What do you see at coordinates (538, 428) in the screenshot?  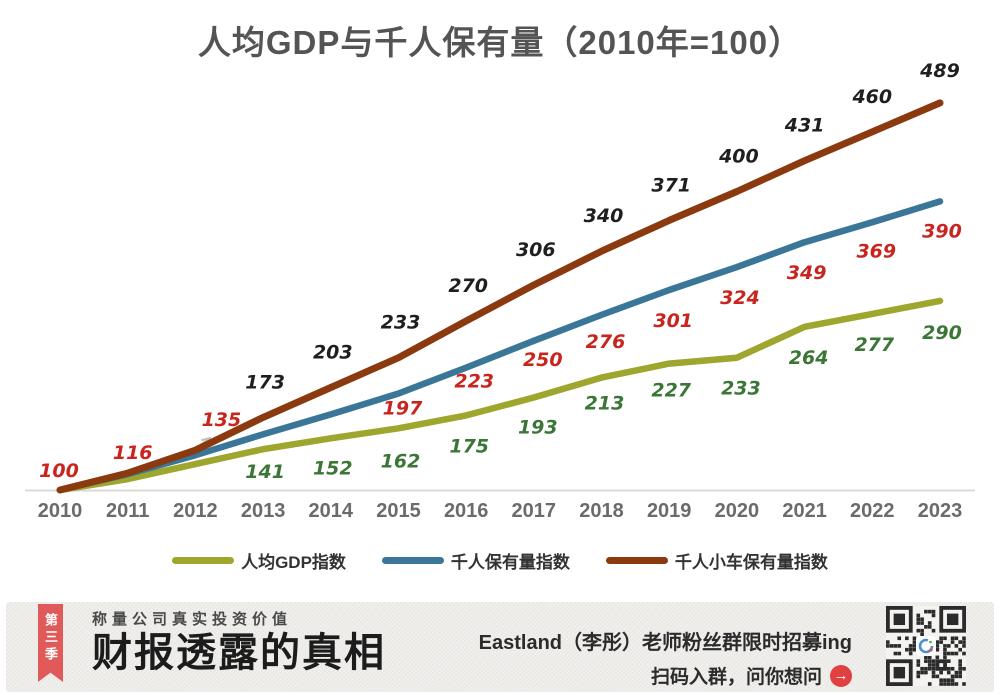 I see `svg-text: 193` at bounding box center [538, 428].